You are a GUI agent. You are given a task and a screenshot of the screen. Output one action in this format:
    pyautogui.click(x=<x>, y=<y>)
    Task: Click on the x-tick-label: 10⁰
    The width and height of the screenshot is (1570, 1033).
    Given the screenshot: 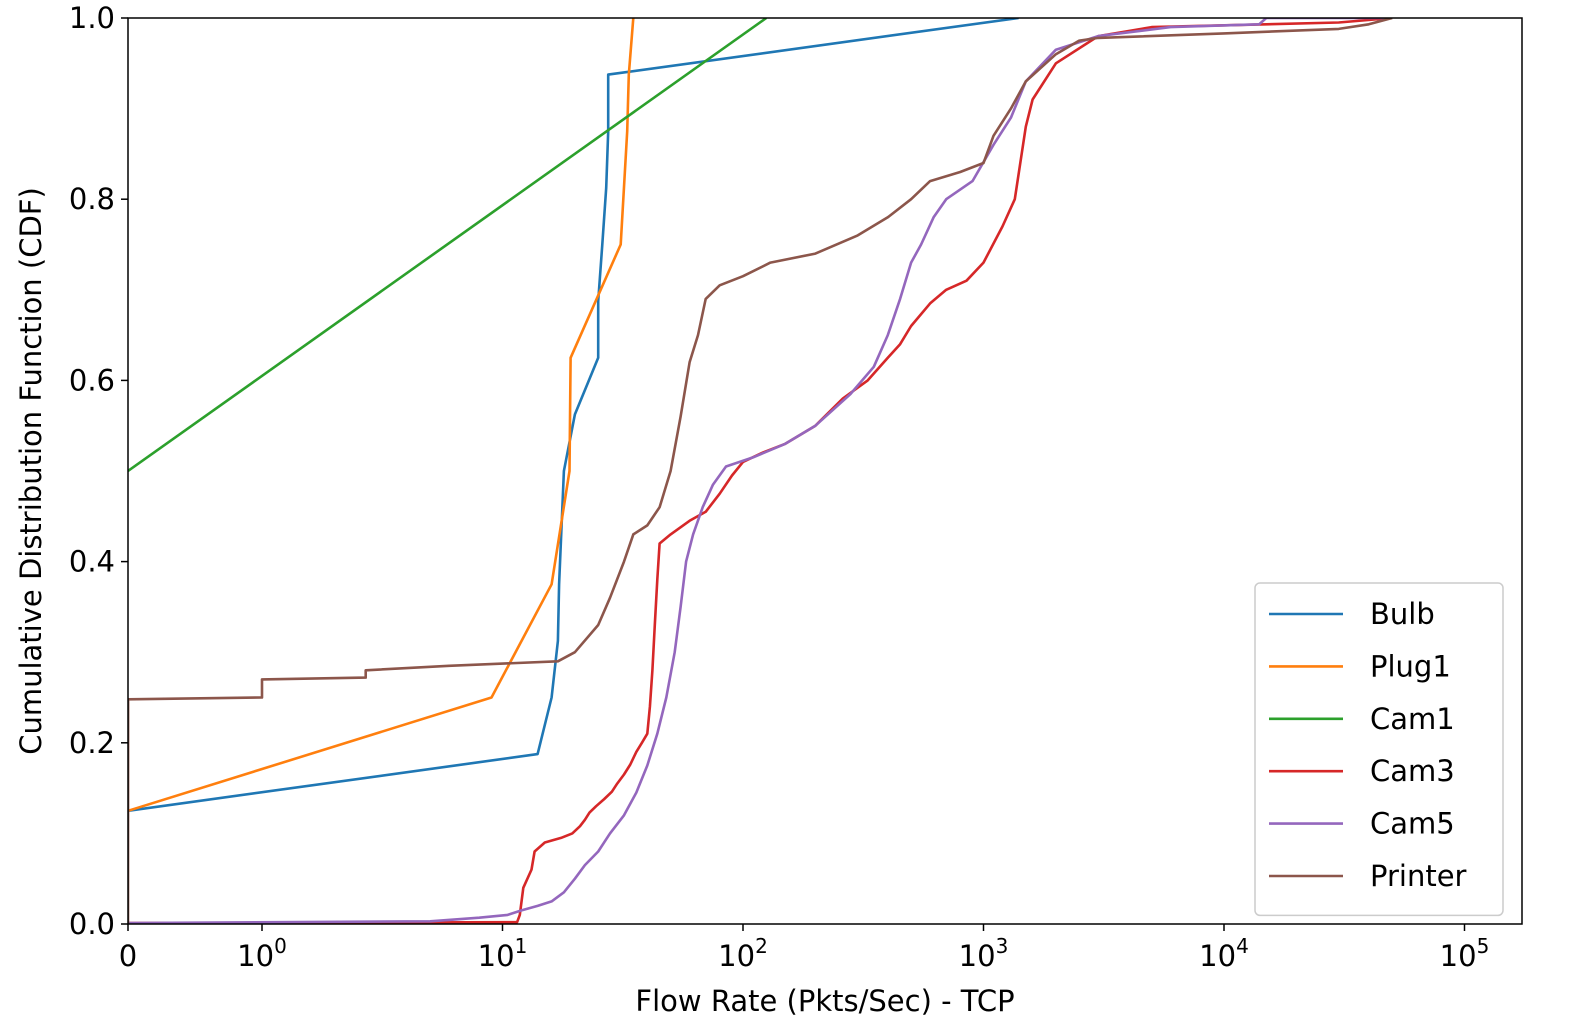 What is the action you would take?
    pyautogui.click(x=262, y=953)
    